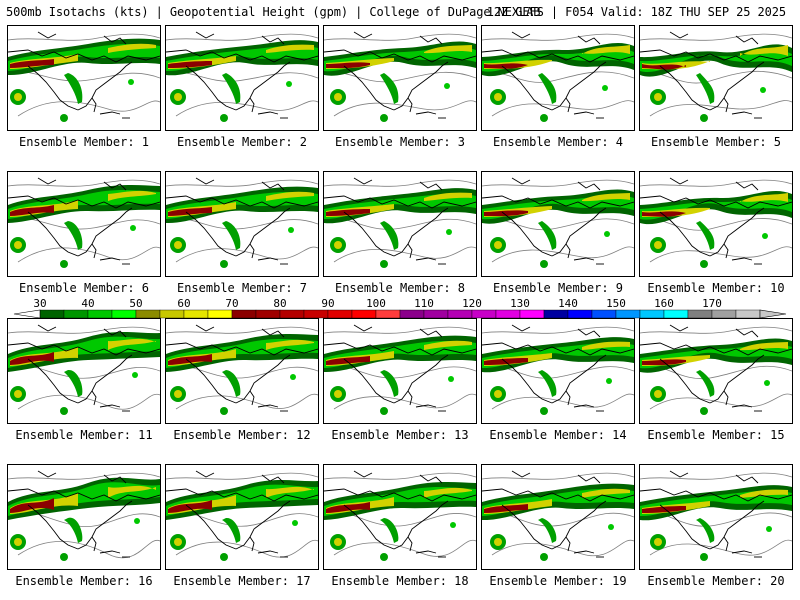 The image size is (800, 600). Describe the element at coordinates (472, 303) in the screenshot. I see `colorbar-tick-label: 120` at that location.